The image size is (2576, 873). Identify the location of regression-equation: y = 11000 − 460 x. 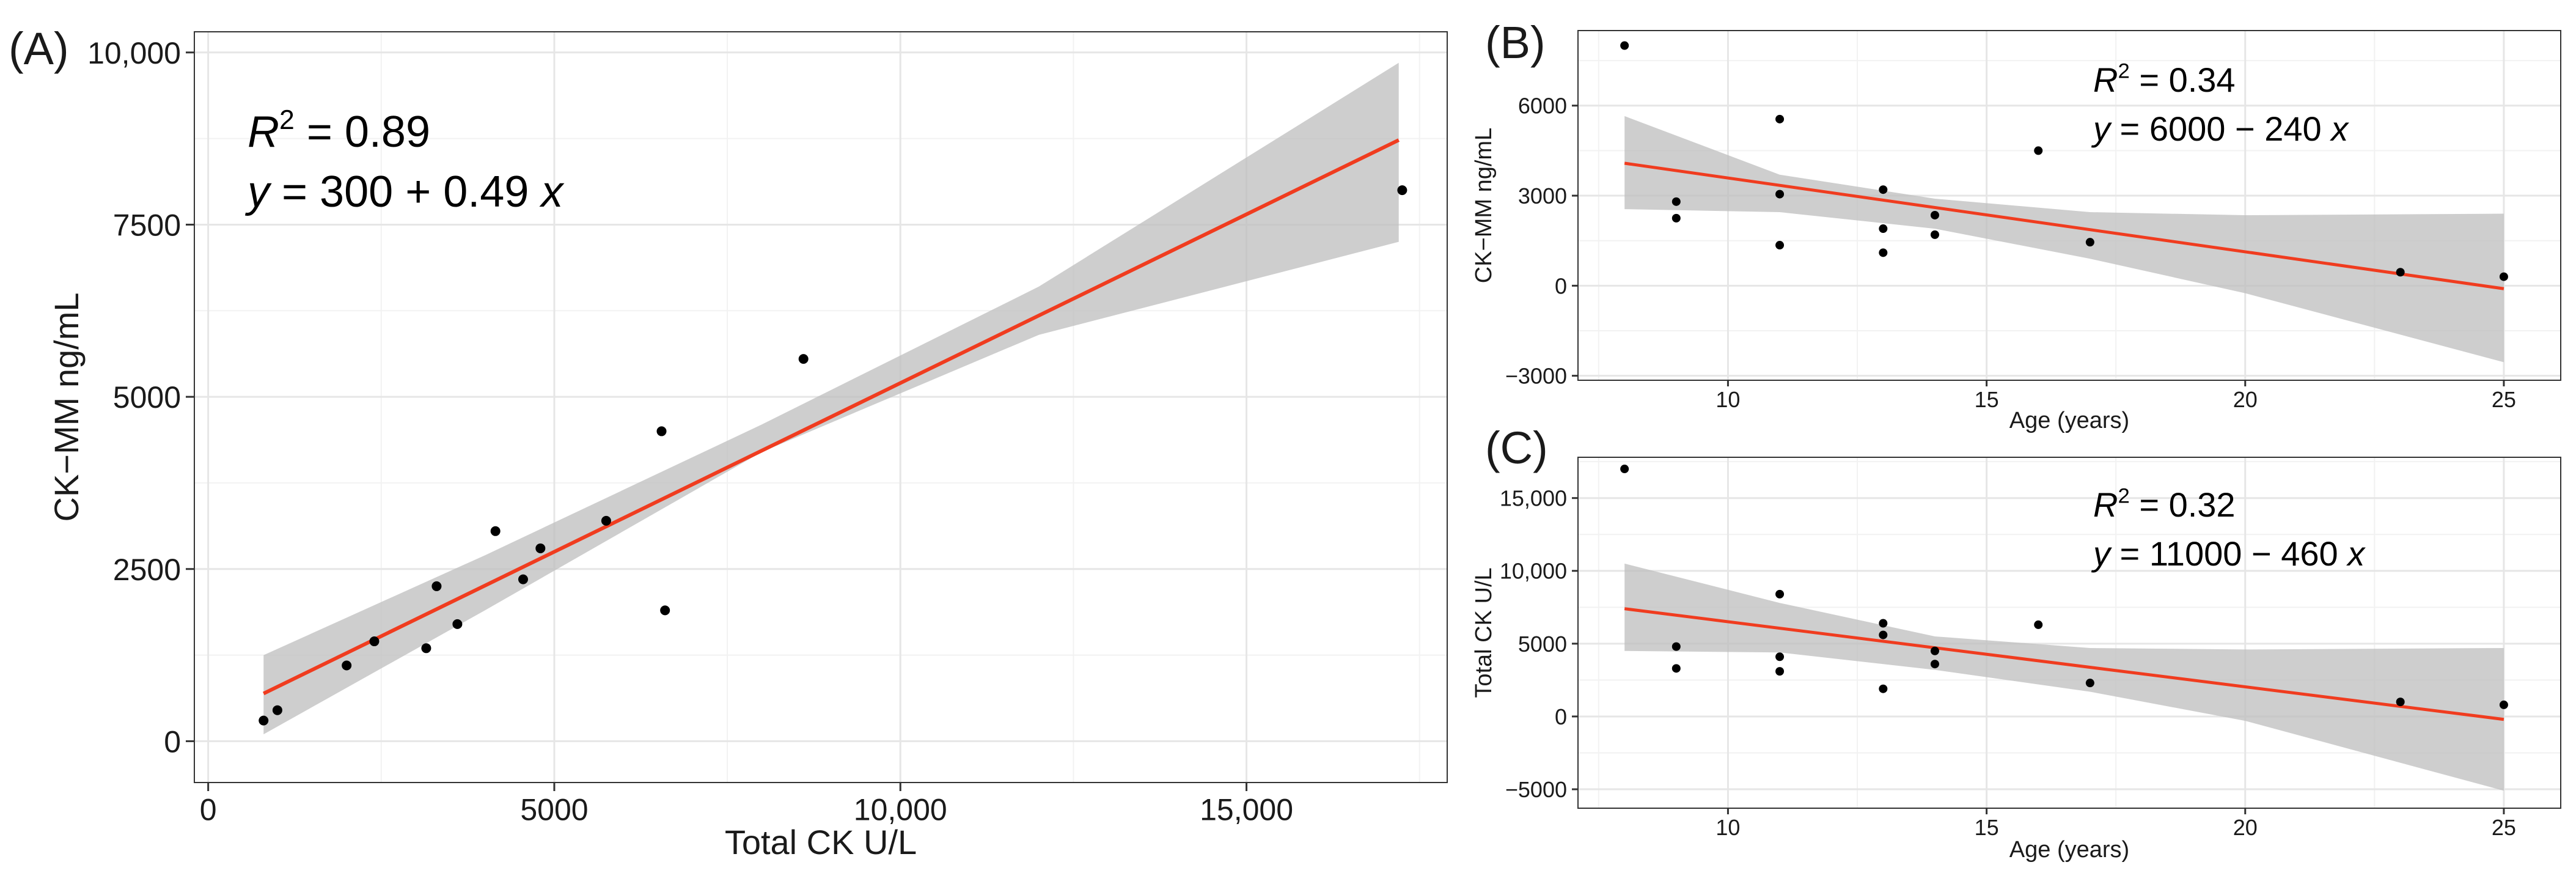
(2228, 553).